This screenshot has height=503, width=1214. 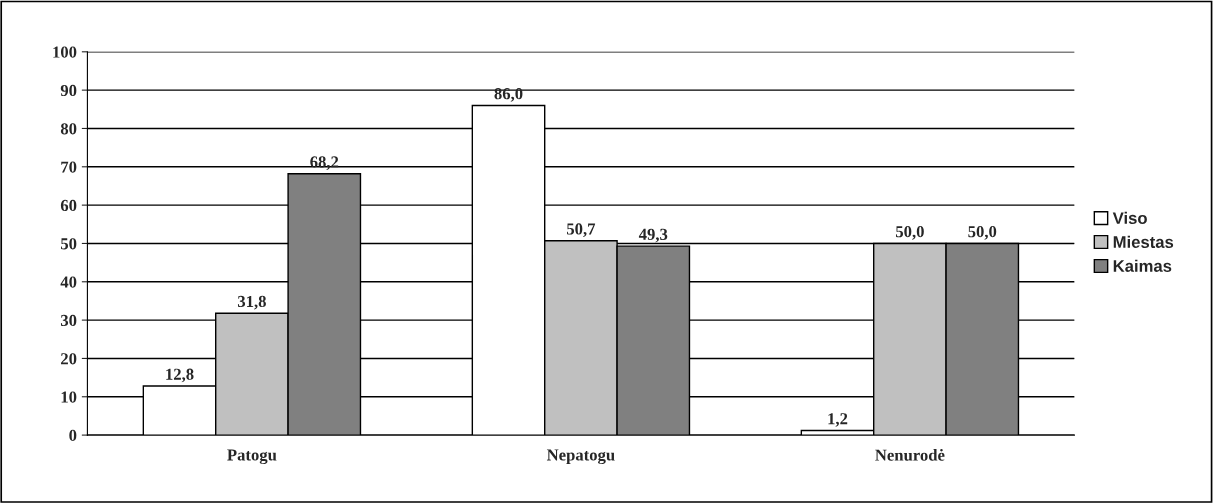 I want to click on y-tick-label: 100, so click(x=65, y=52).